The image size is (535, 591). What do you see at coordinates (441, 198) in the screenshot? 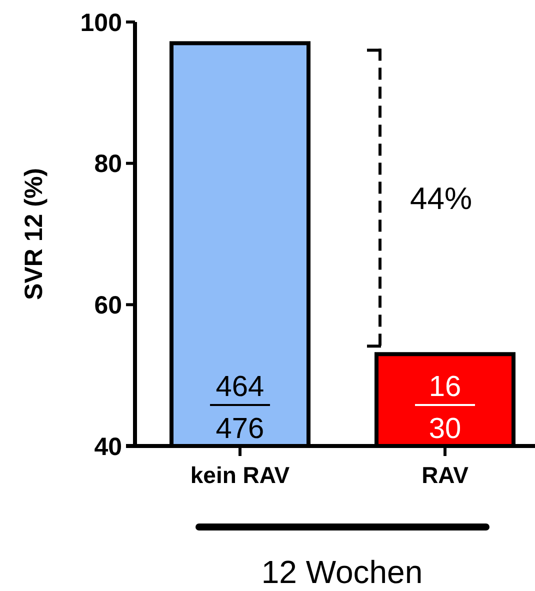
I see `annotation: 44%` at bounding box center [441, 198].